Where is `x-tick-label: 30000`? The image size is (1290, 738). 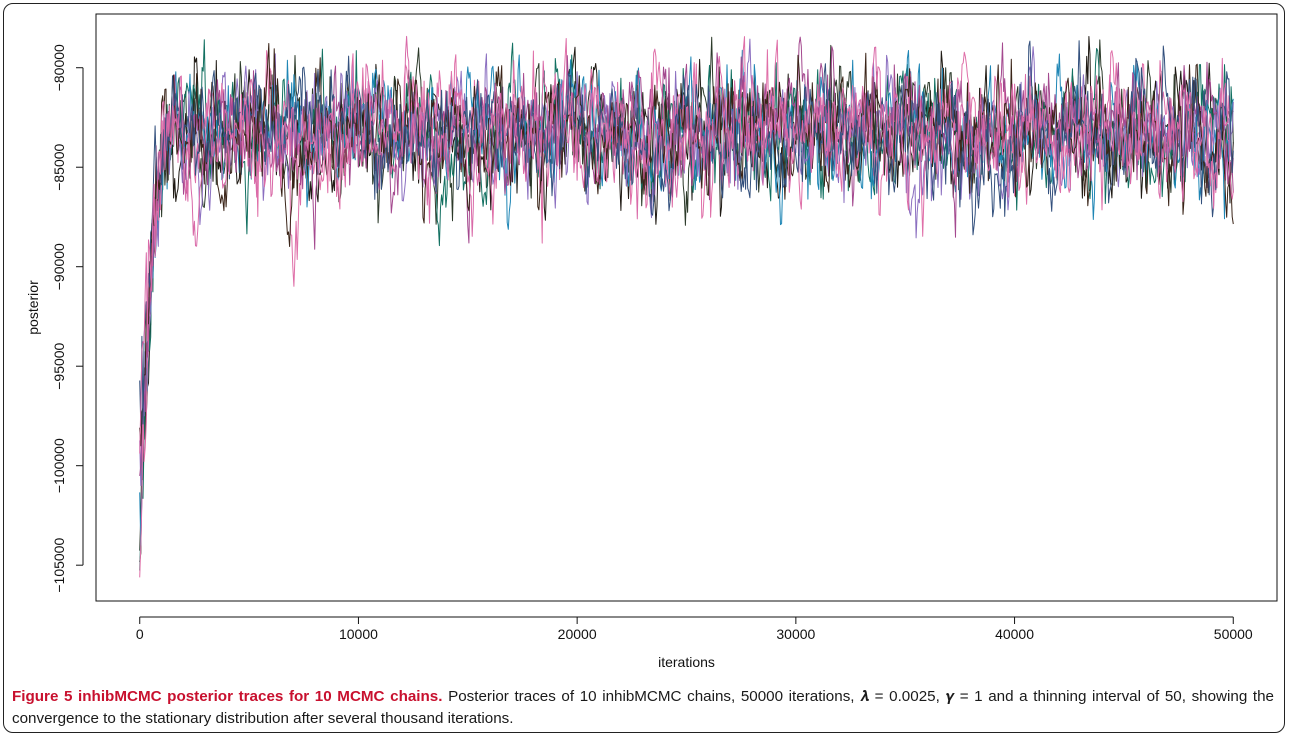
x-tick-label: 30000 is located at coordinates (795, 634).